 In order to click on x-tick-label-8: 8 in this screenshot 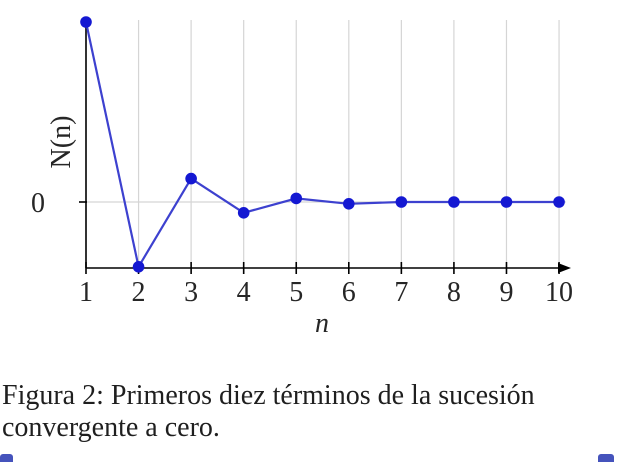, I will do `click(454, 292)`.